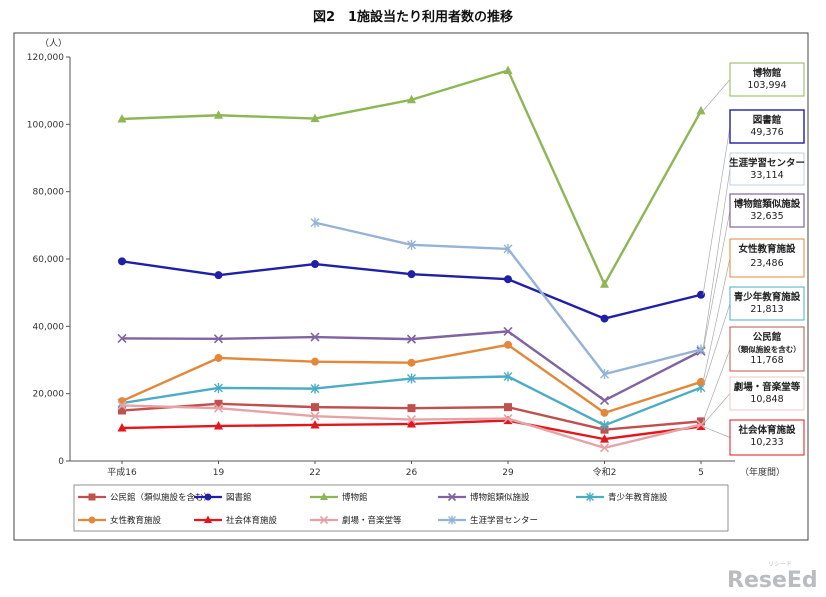 The width and height of the screenshot is (826, 597). What do you see at coordinates (767, 337) in the screenshot?
I see `callout-line: 公民館` at bounding box center [767, 337].